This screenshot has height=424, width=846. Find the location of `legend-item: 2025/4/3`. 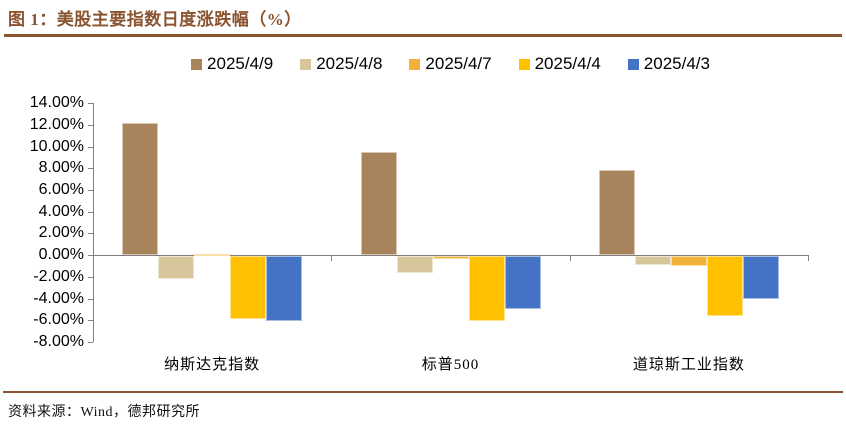

legend-item: 2025/4/3 is located at coordinates (668, 64).